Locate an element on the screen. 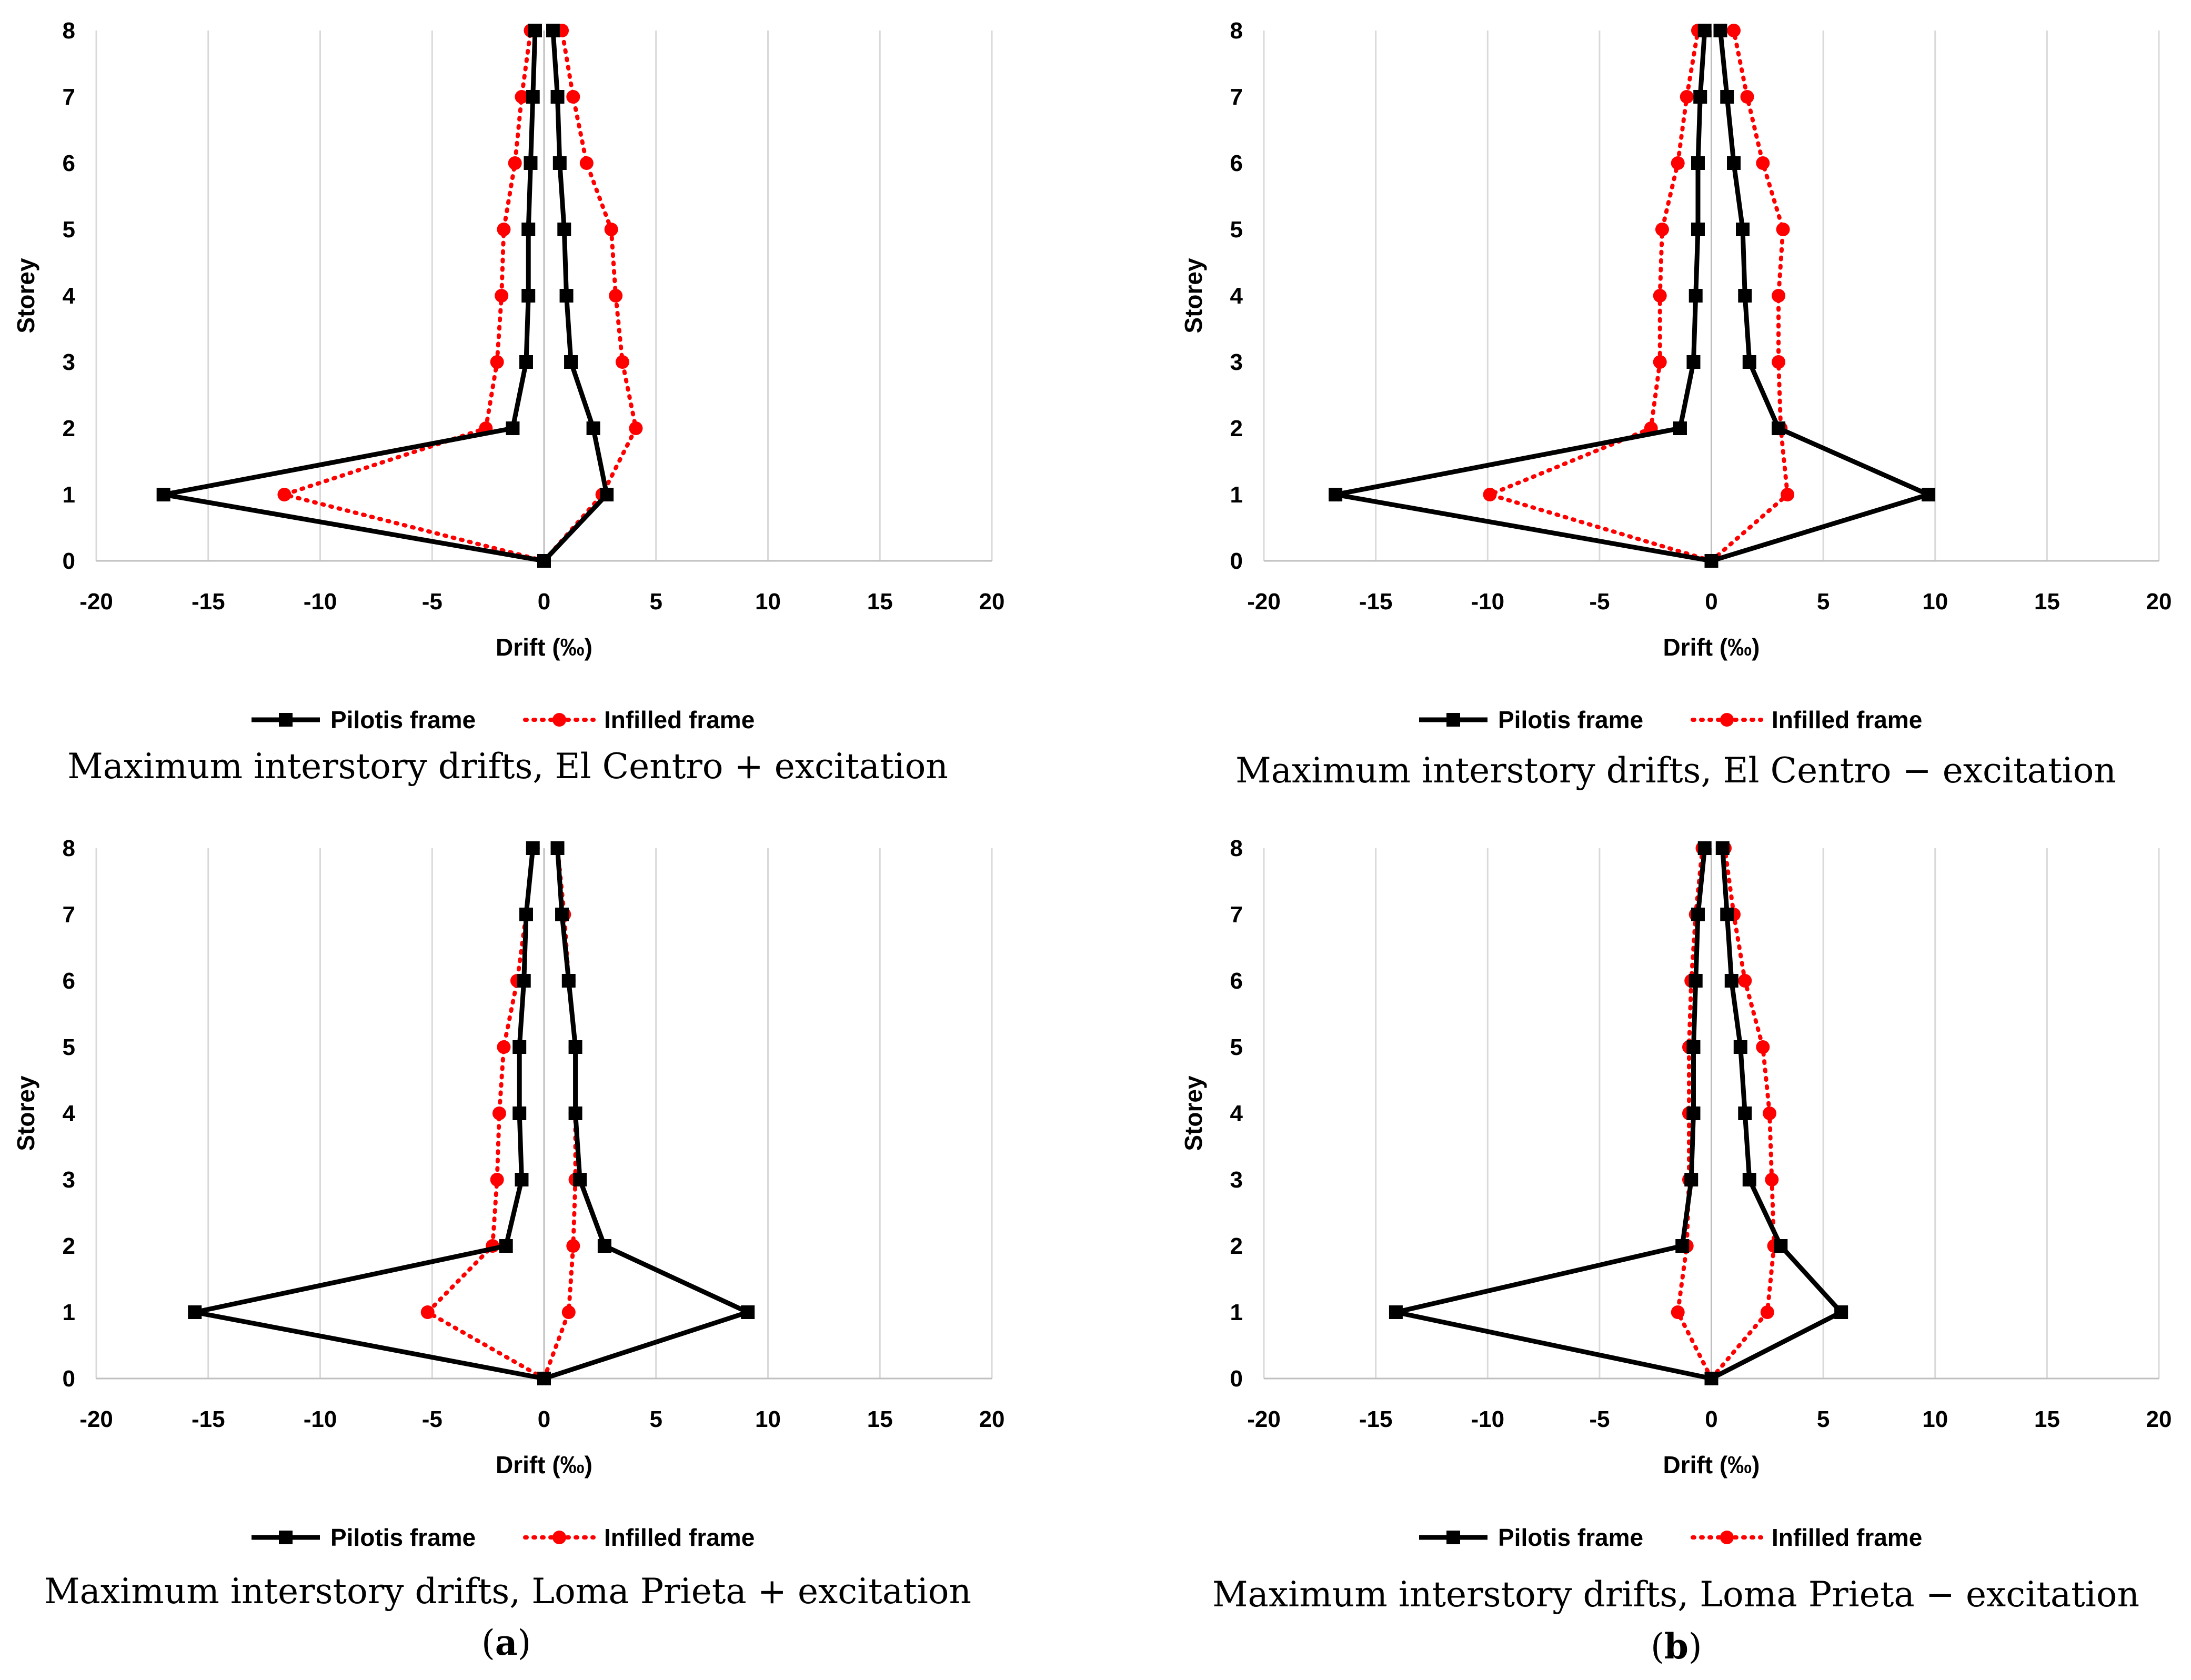 This screenshot has width=2191, height=1680. panel-label-b-letter: b is located at coordinates (1676, 1646).